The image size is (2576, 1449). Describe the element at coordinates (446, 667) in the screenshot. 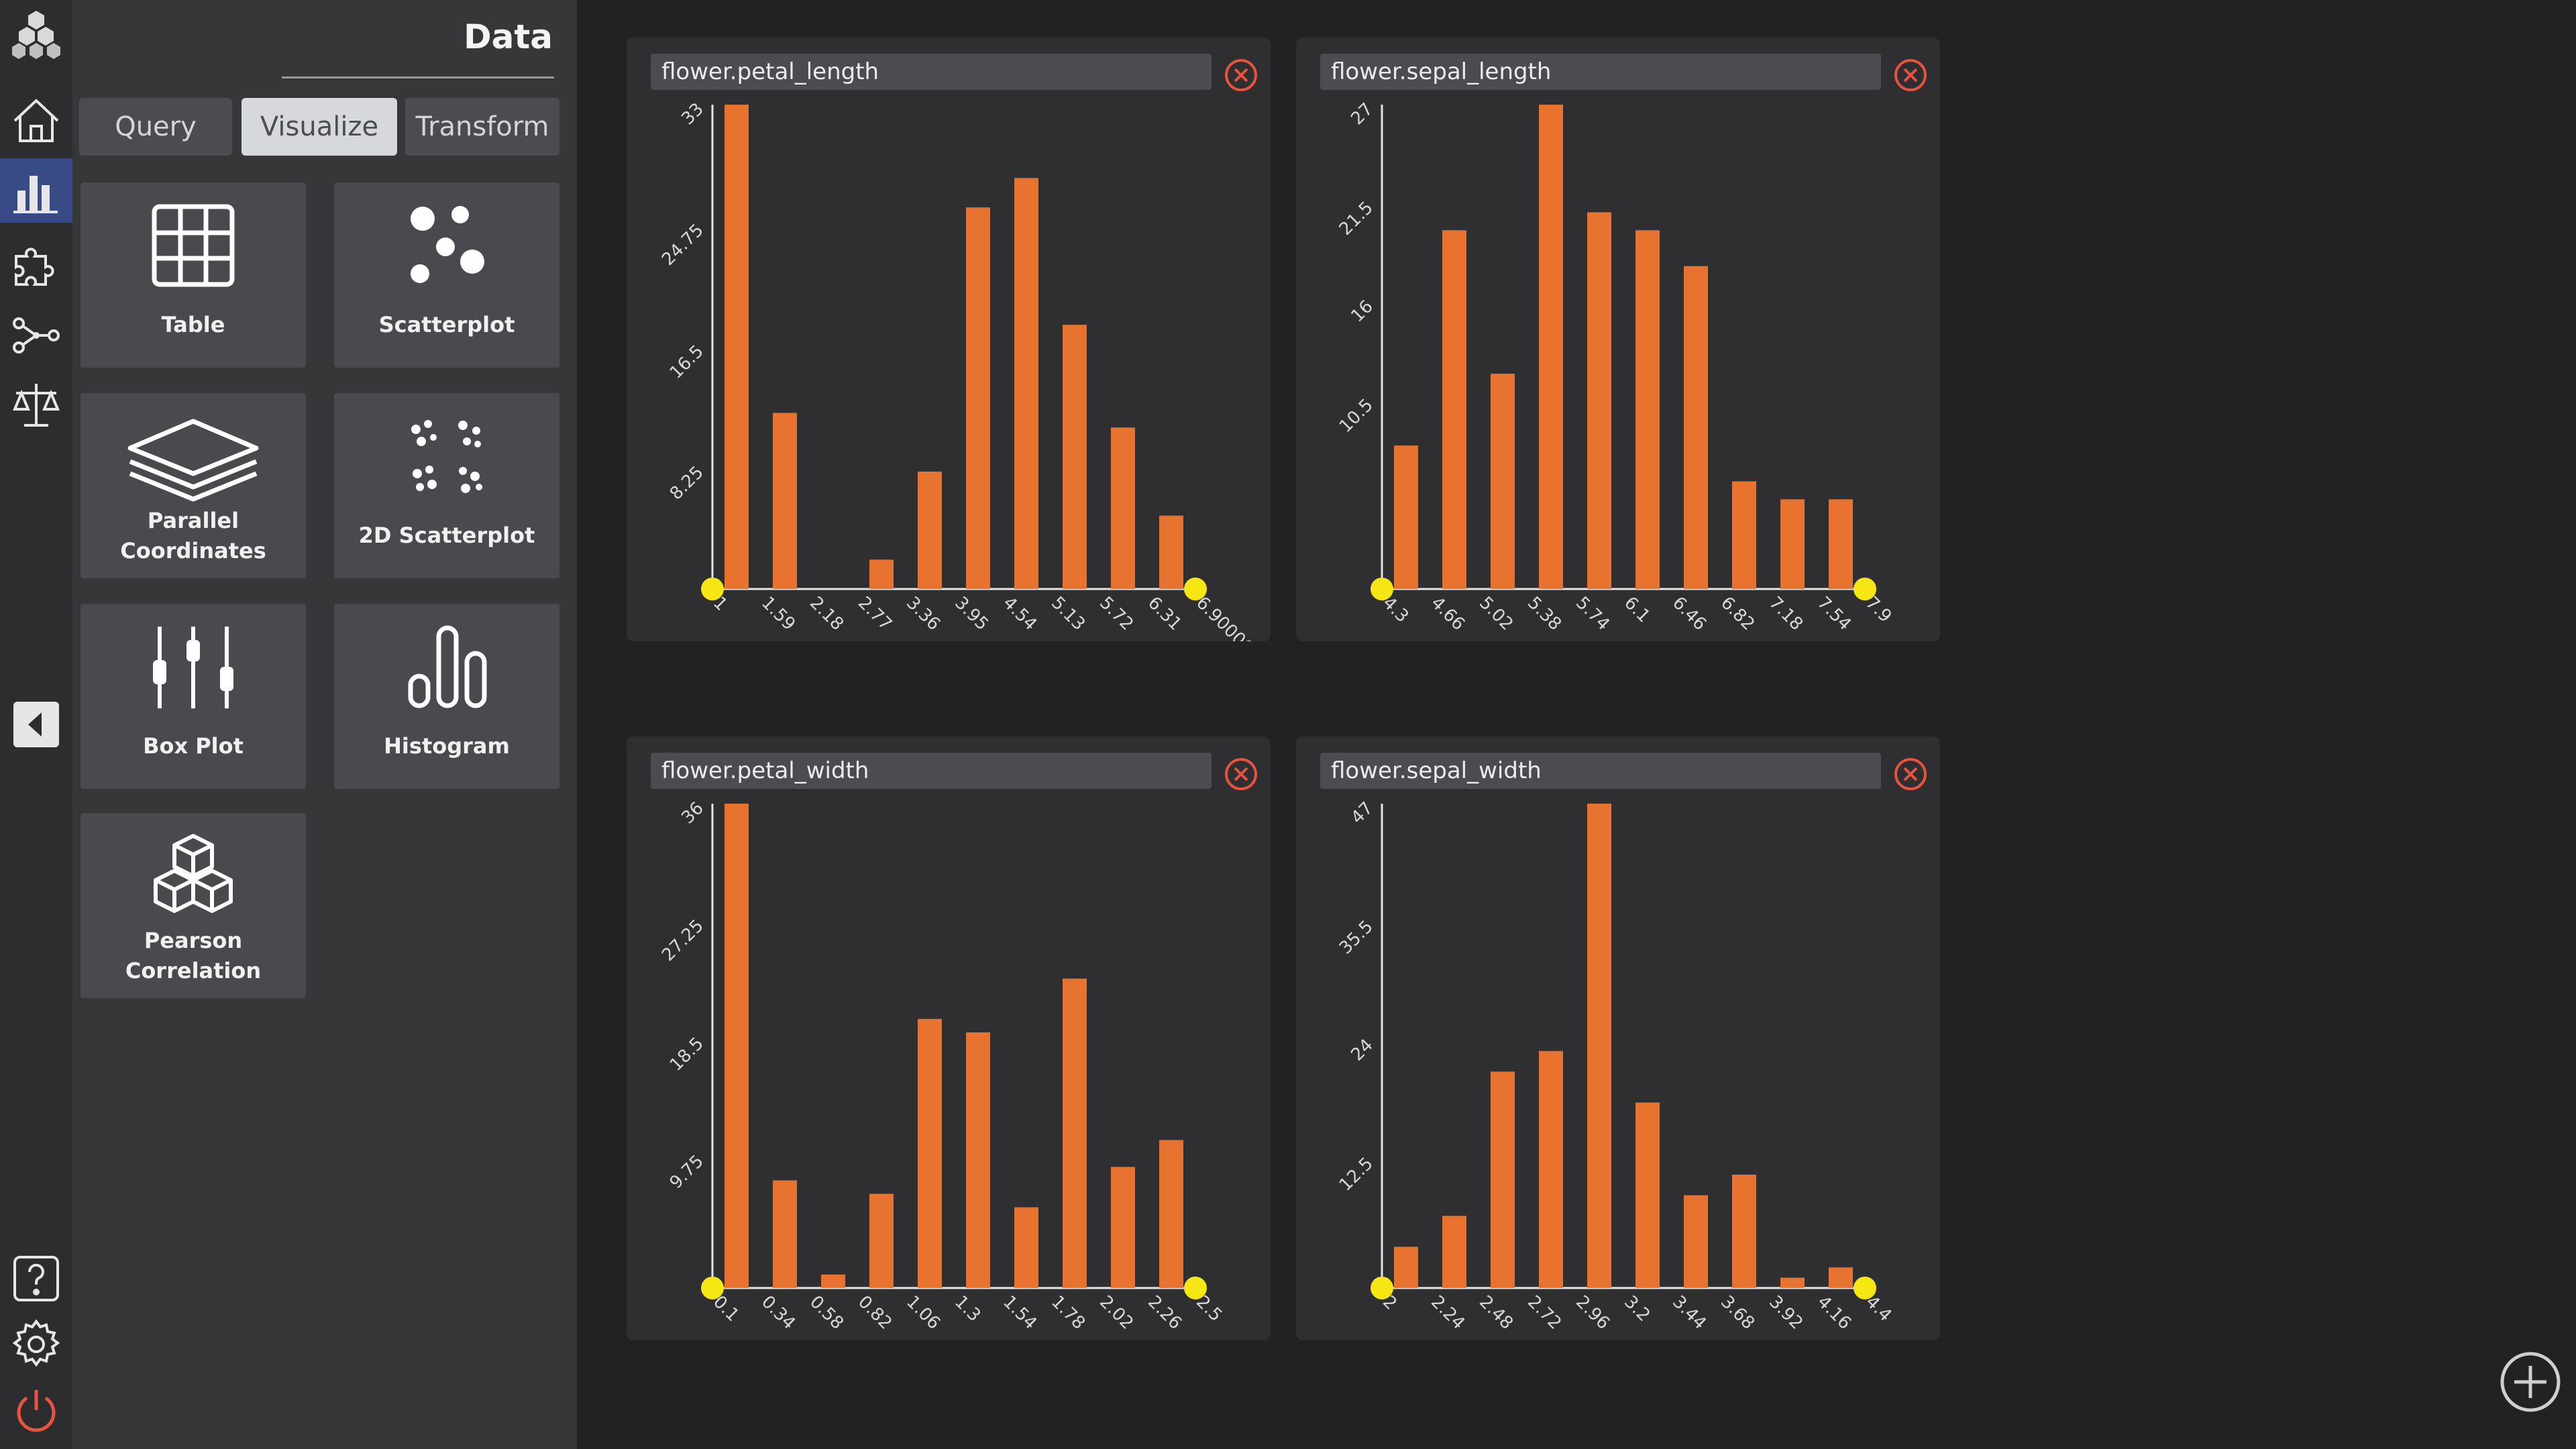

I see `histogram-icon` at that location.